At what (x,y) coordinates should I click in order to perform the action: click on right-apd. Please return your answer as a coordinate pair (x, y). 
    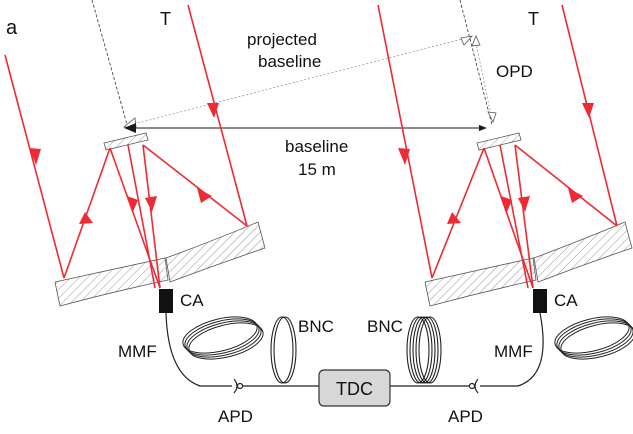
    Looking at the image, I should click on (473, 386).